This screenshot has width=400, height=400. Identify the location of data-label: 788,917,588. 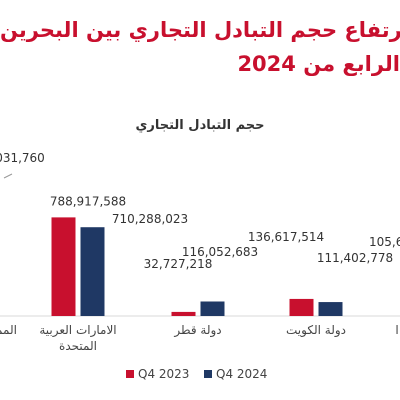
(88, 201).